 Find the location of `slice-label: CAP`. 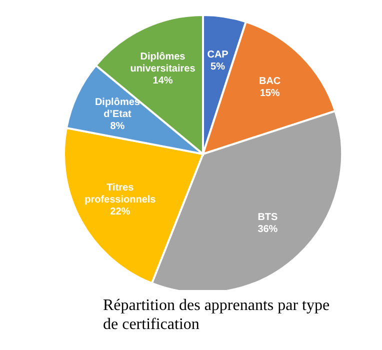

slice-label: CAP is located at coordinates (218, 54).